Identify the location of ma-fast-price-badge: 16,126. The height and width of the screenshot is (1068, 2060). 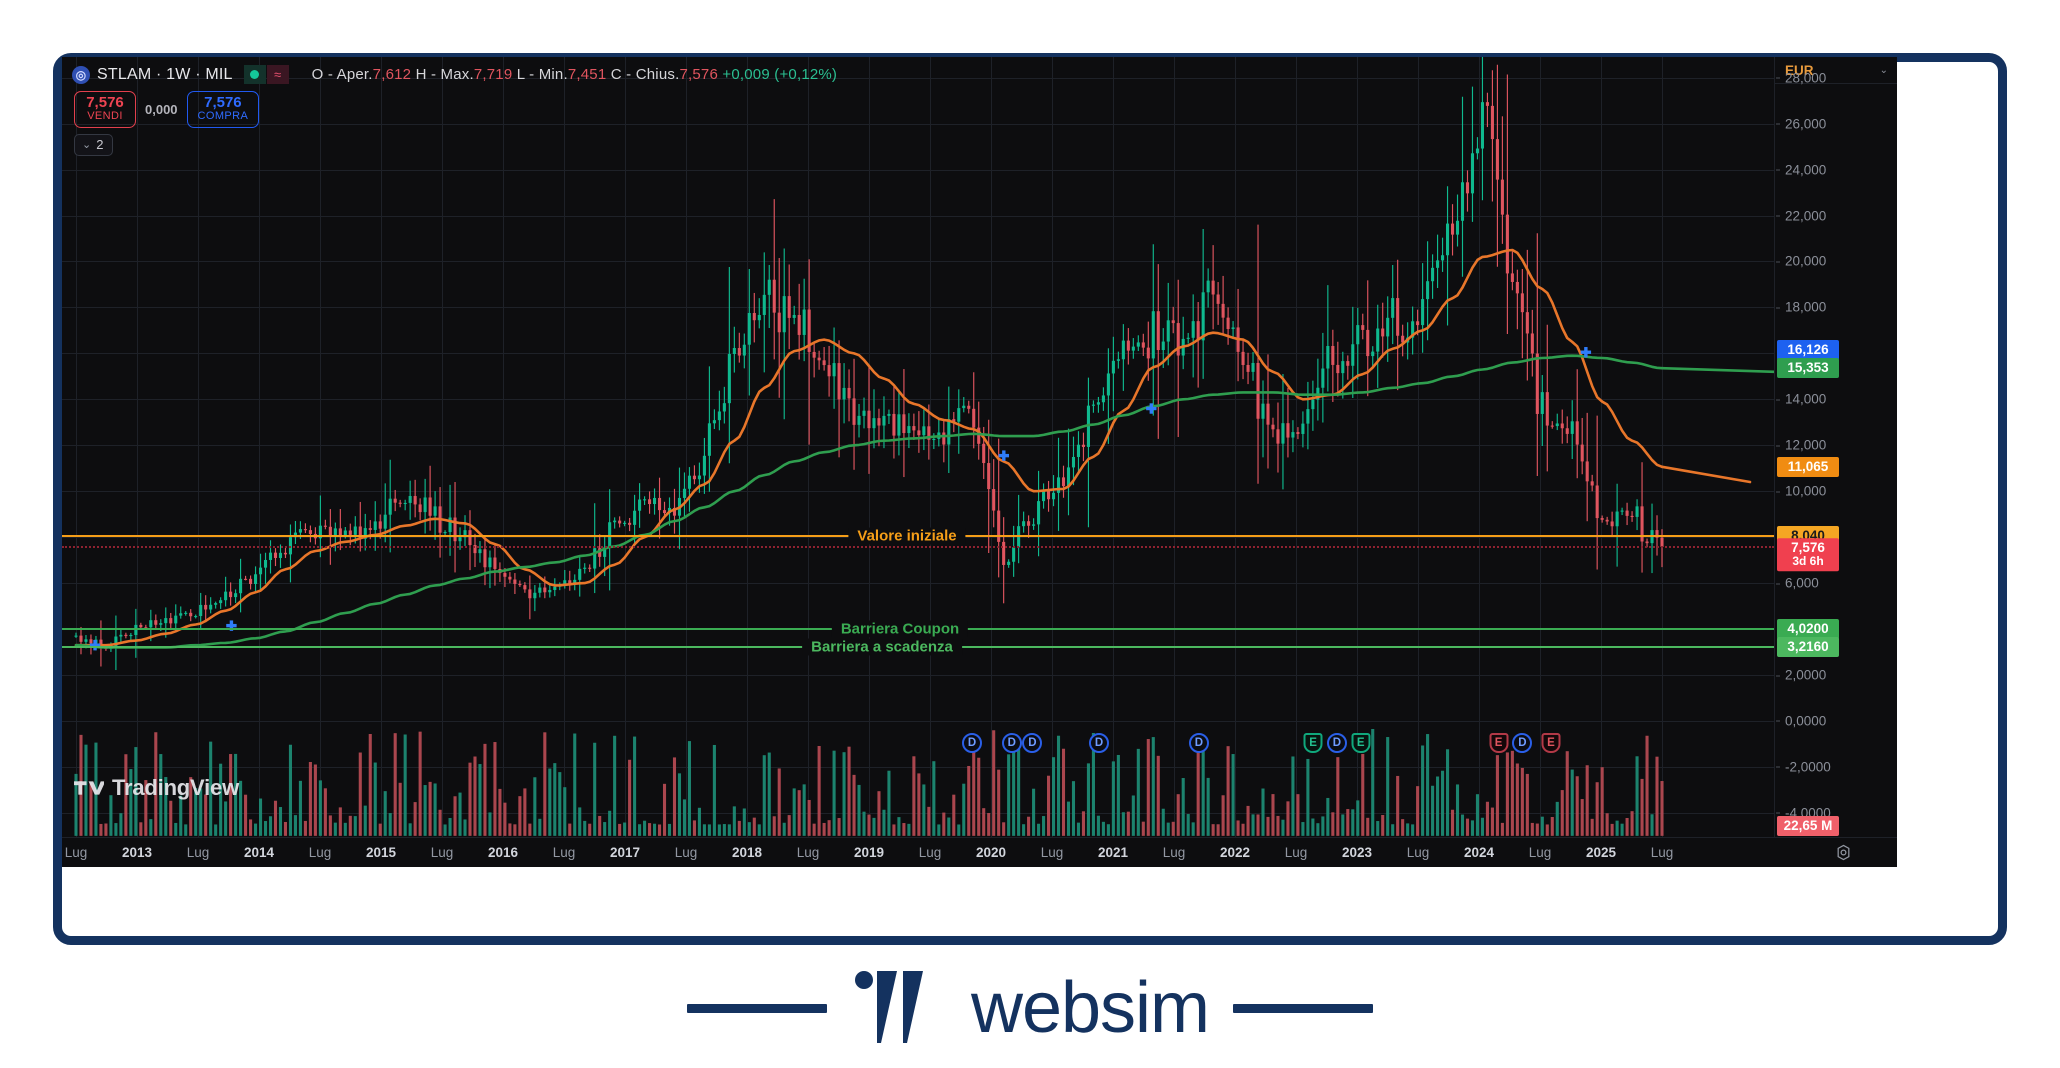
(1808, 350).